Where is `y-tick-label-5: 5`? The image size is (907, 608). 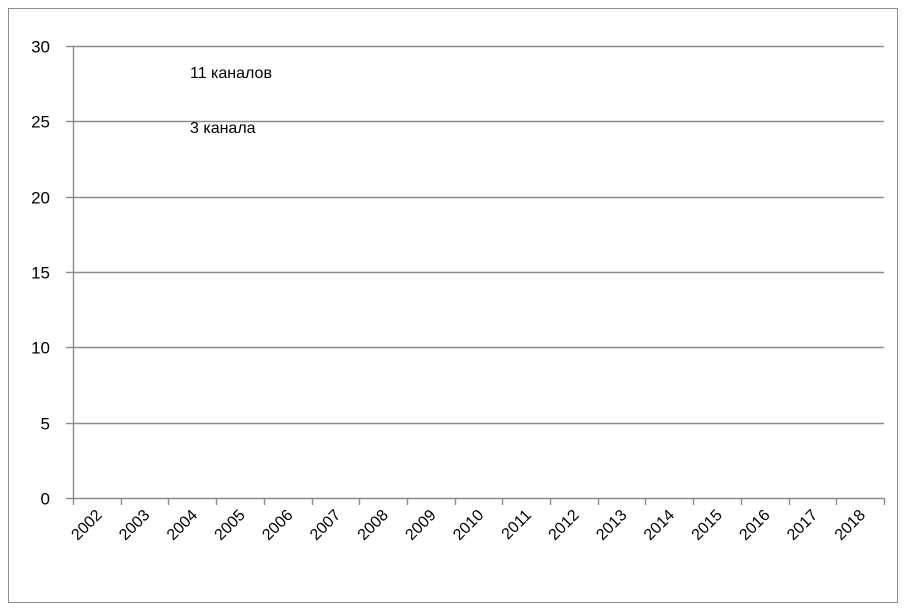
y-tick-label-5: 5 is located at coordinates (45, 424).